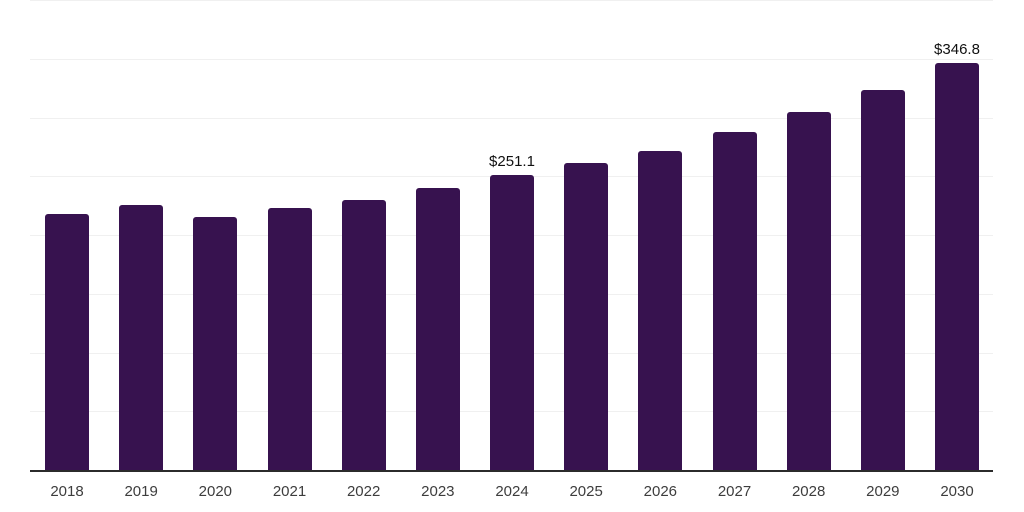 The width and height of the screenshot is (1024, 512). What do you see at coordinates (437, 329) in the screenshot?
I see `bar-2023` at bounding box center [437, 329].